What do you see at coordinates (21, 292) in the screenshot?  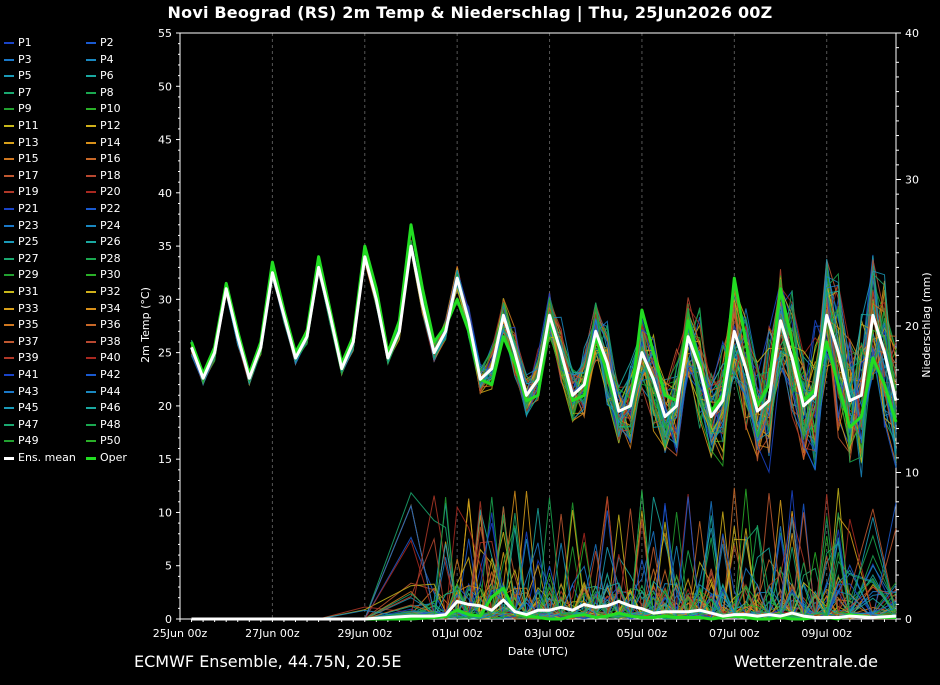 I see `legend-item: P31` at bounding box center [21, 292].